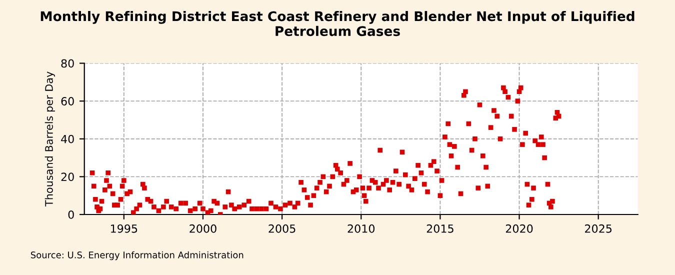 Image resolution: width=675 pixels, height=275 pixels. Describe the element at coordinates (67, 139) in the screenshot. I see `y-tick-label: 40` at that location.